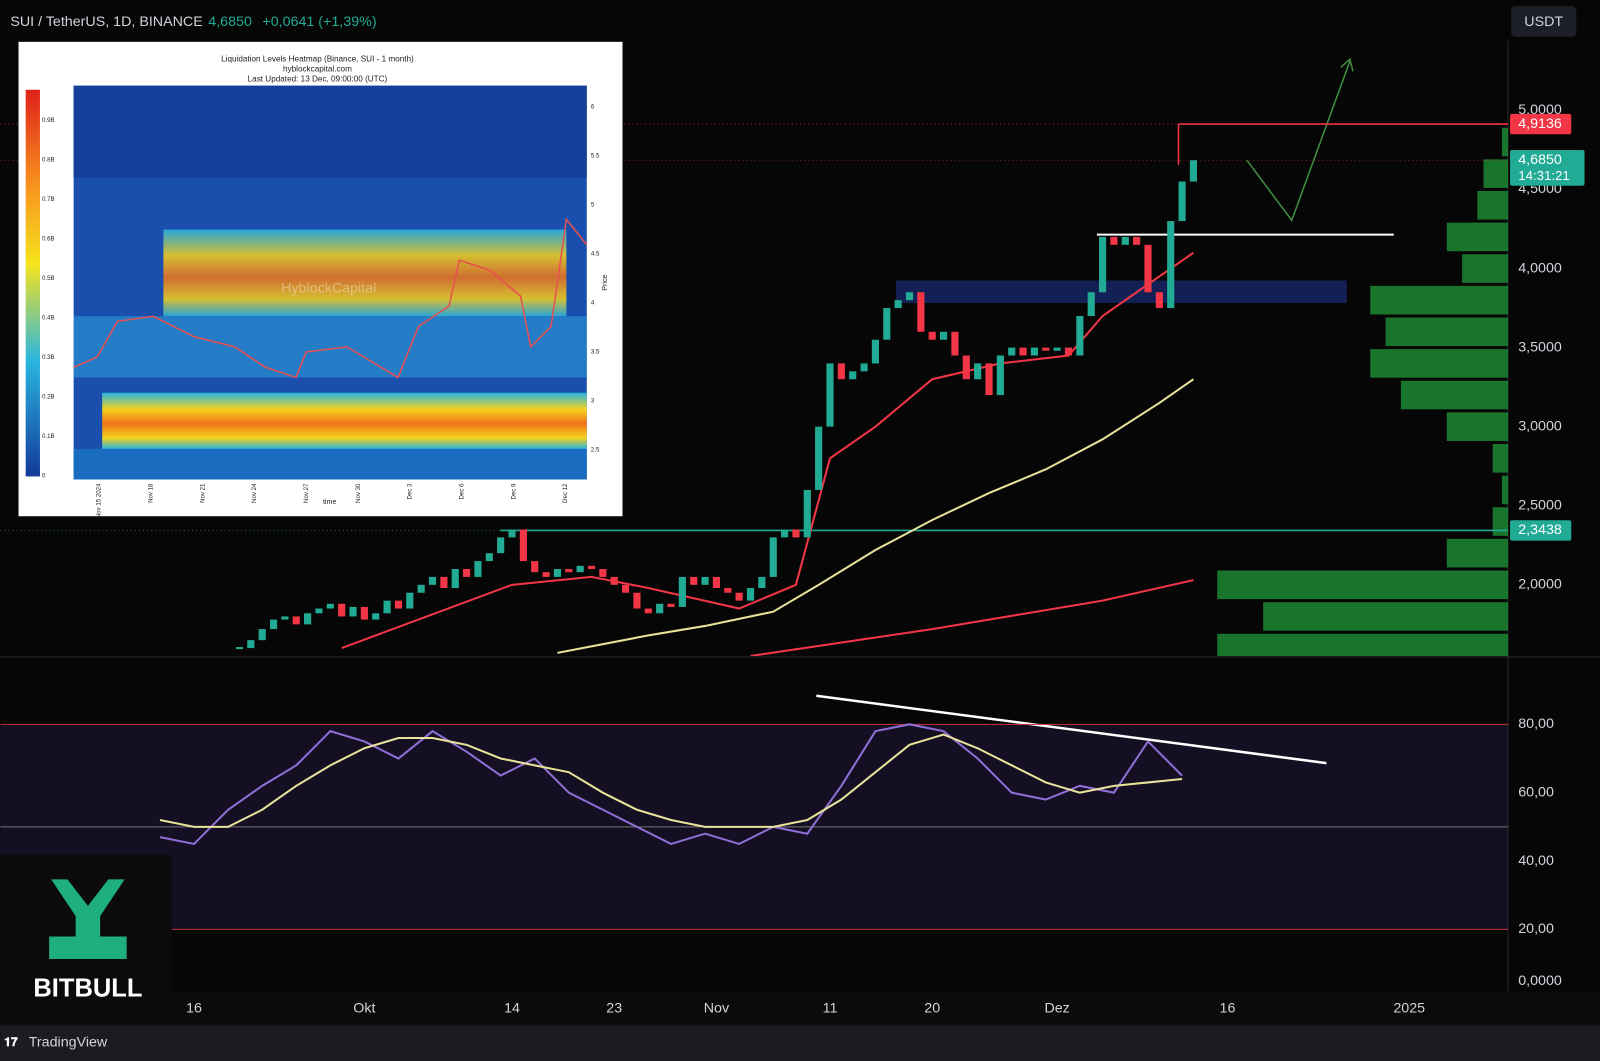 The height and width of the screenshot is (1061, 1600). I want to click on inset-site: hyblockcapital.com, so click(317, 69).